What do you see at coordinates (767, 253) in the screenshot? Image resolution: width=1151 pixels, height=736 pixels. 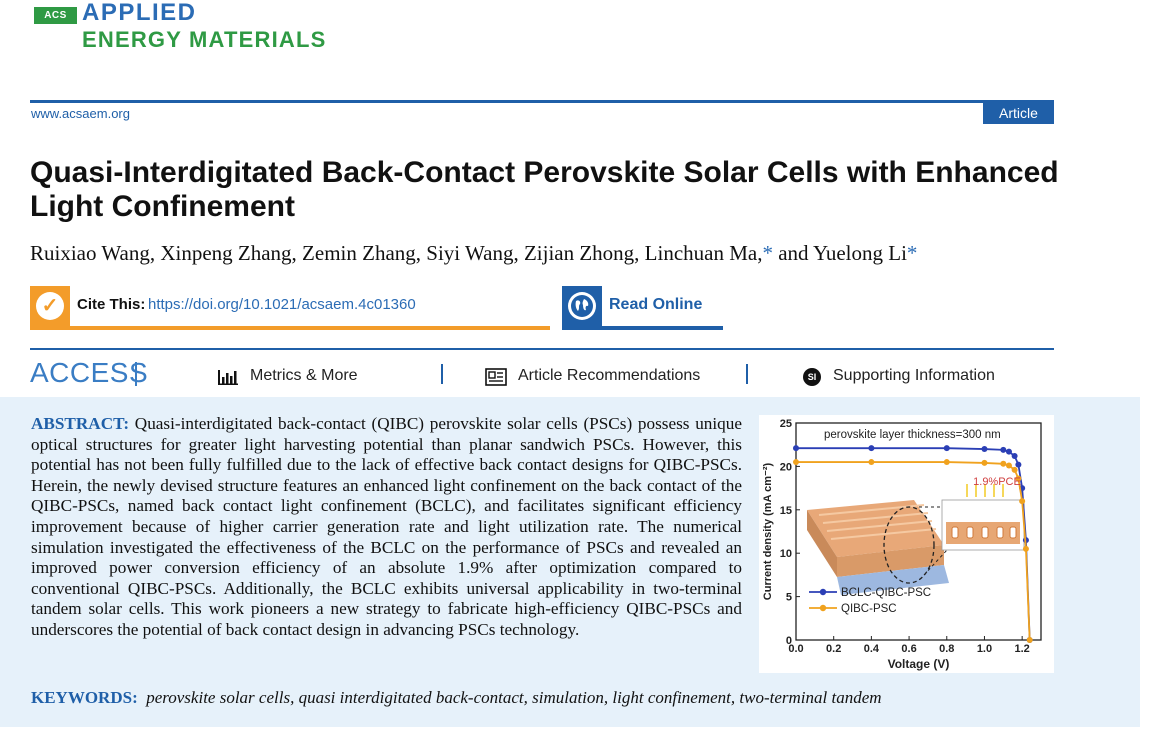 I see `corresponding-author-mark: *` at bounding box center [767, 253].